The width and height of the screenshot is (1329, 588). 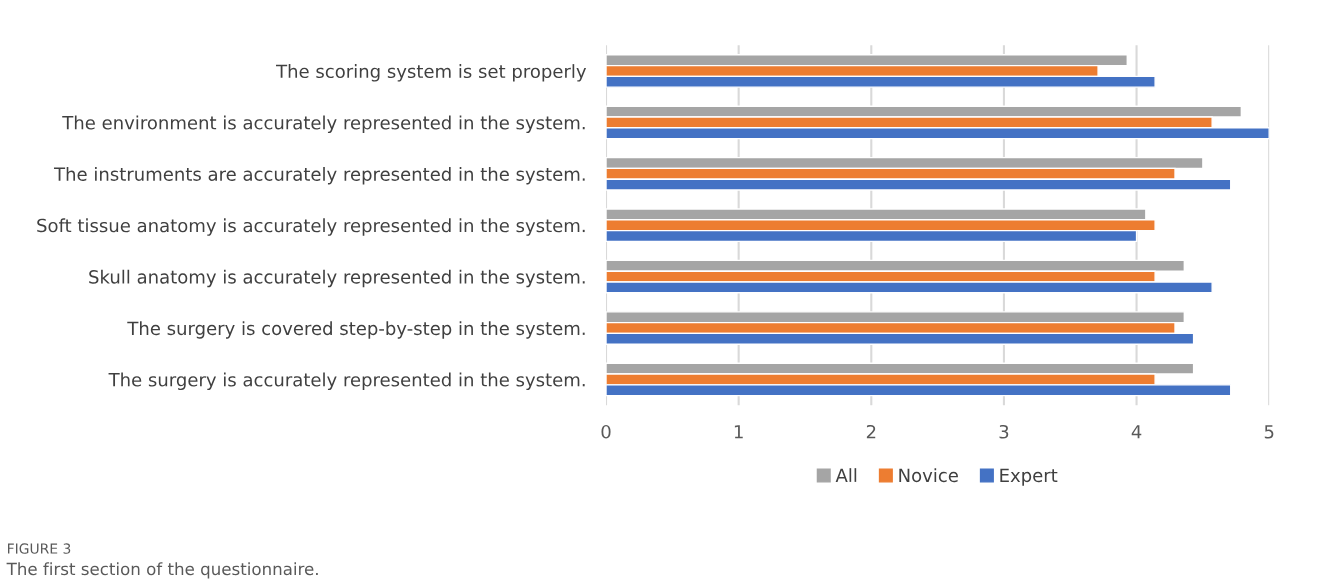 What do you see at coordinates (39, 548) in the screenshot?
I see `caption: FIGURE 3` at bounding box center [39, 548].